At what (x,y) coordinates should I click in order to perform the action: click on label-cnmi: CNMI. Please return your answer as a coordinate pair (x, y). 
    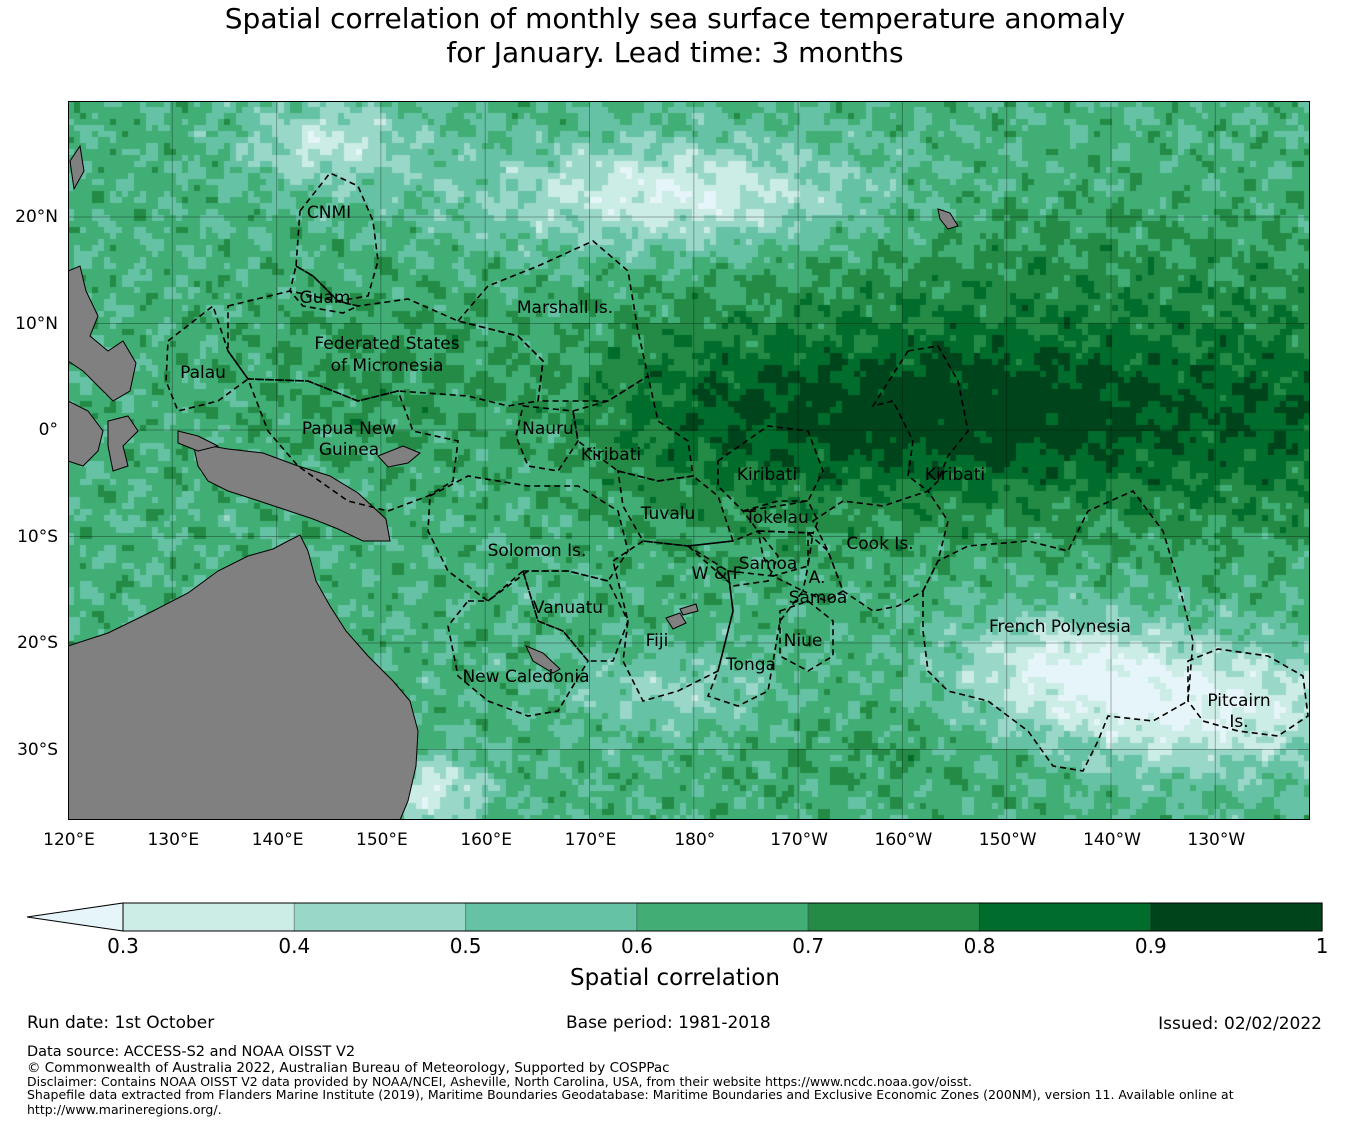
    Looking at the image, I should click on (329, 213).